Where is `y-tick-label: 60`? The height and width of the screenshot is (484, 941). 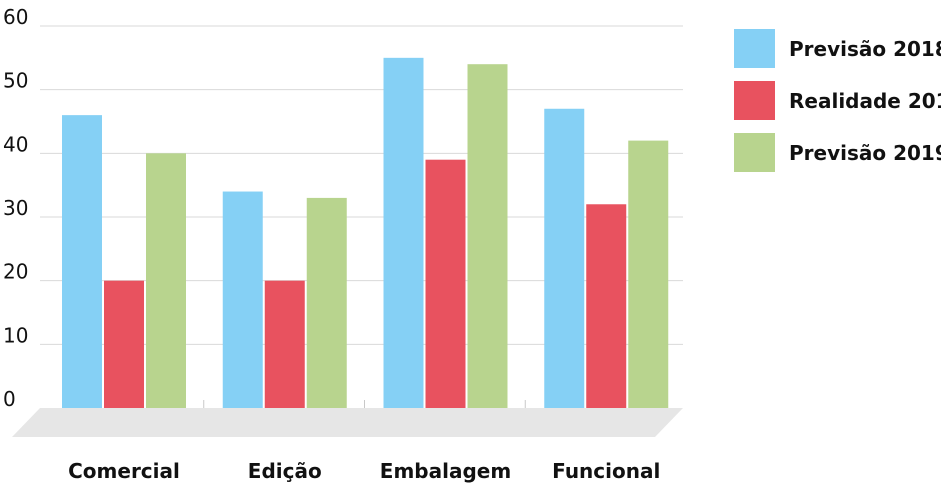 y-tick-label: 60 is located at coordinates (15, 17).